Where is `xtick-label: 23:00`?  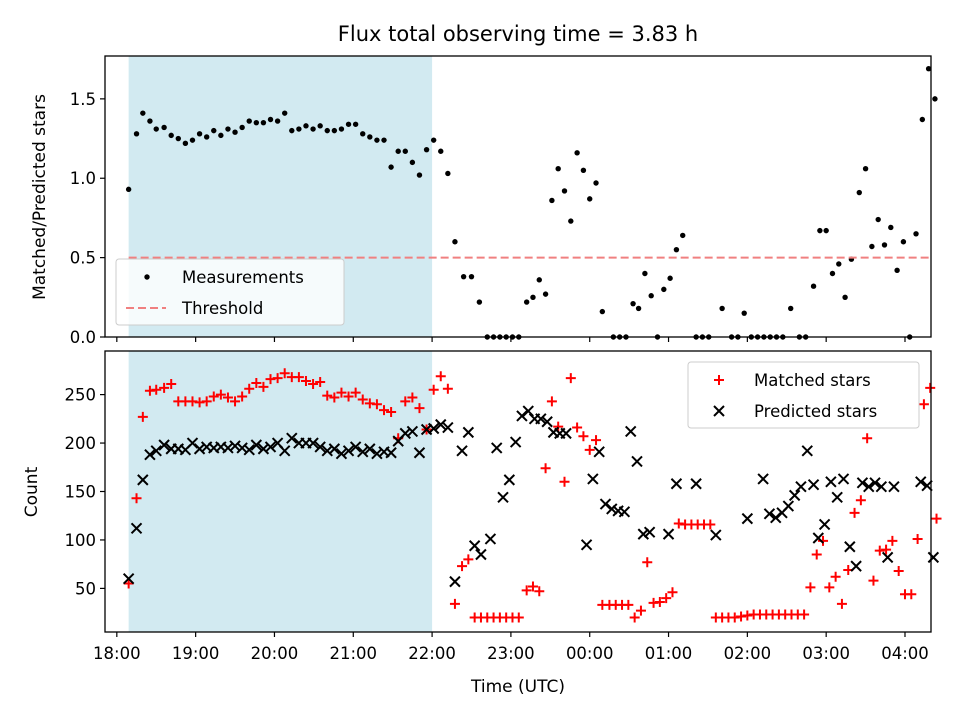
xtick-label: 23:00 is located at coordinates (511, 653).